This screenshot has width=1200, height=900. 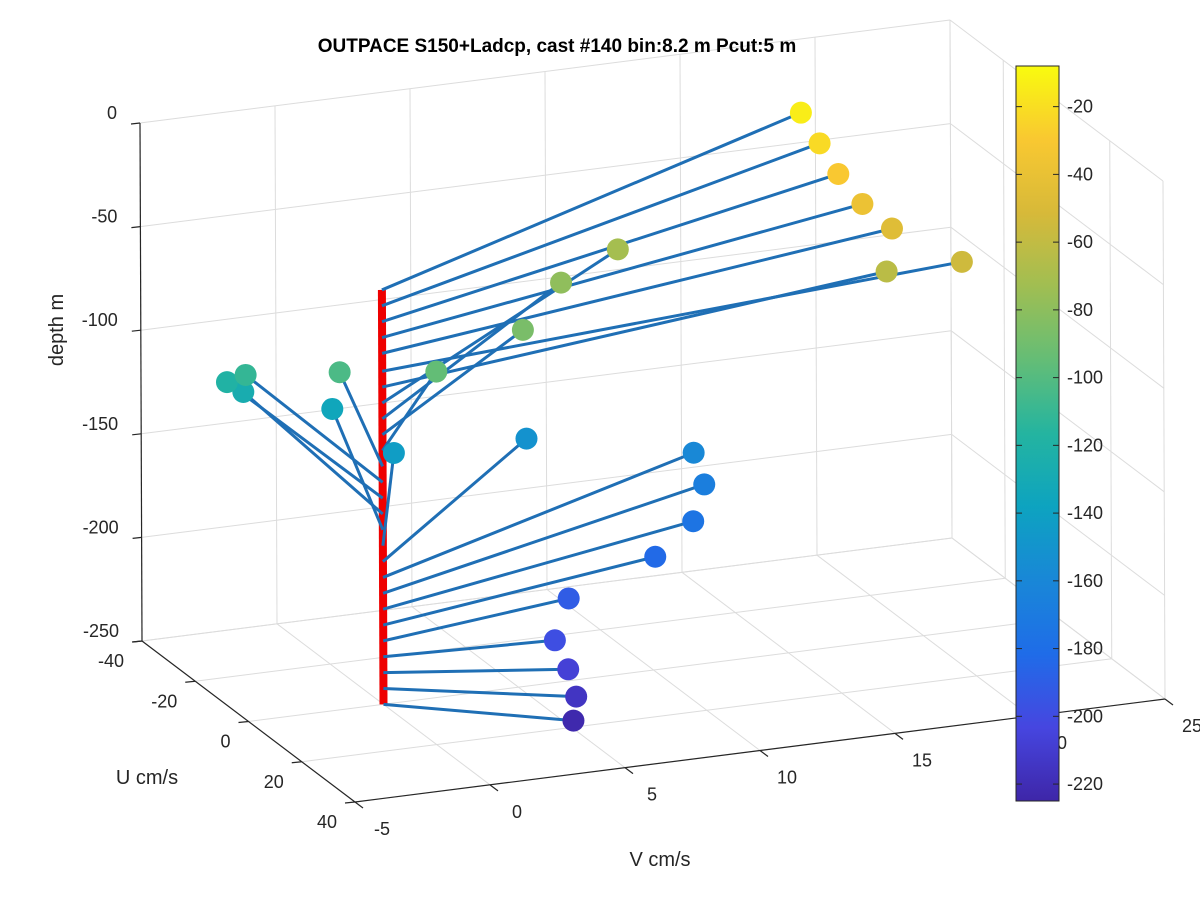 What do you see at coordinates (141, 382) in the screenshot?
I see `z-axis-line` at bounding box center [141, 382].